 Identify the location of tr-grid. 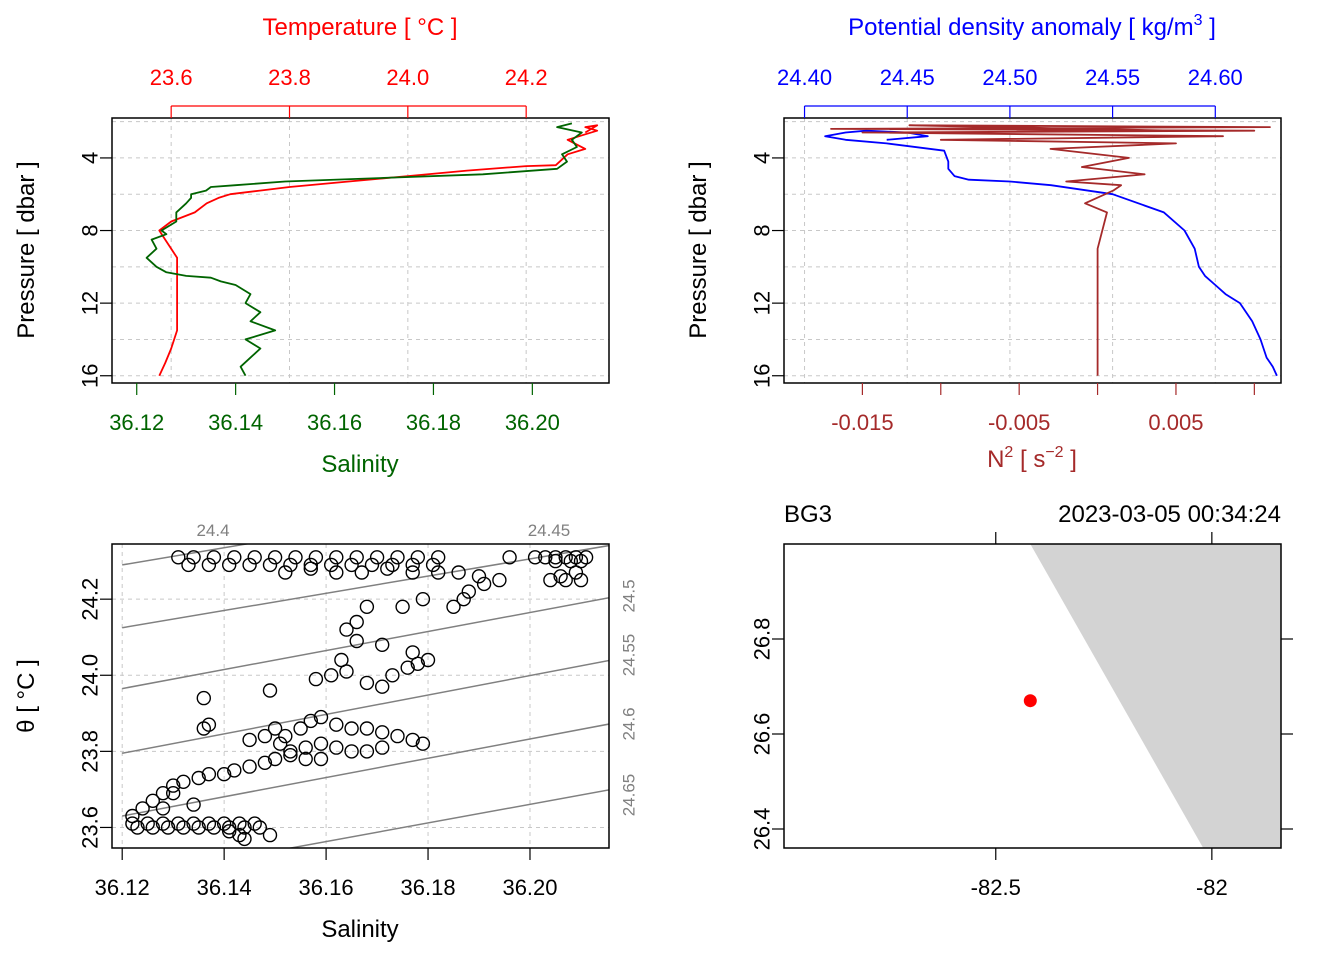
(1032, 250).